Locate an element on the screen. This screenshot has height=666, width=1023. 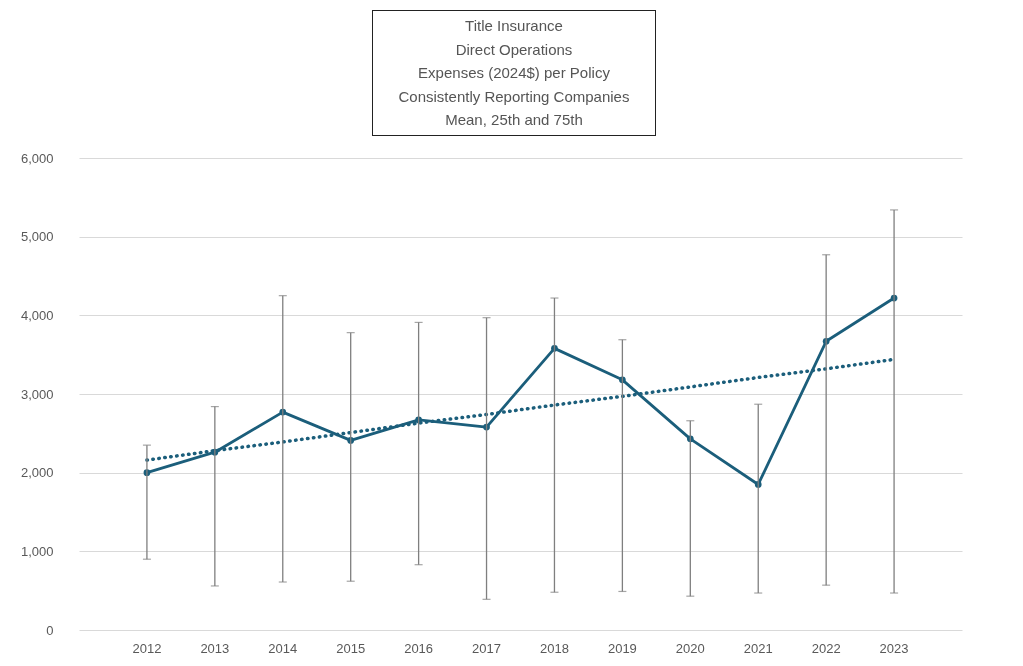
x-tick-label: 2021 is located at coordinates (758, 648).